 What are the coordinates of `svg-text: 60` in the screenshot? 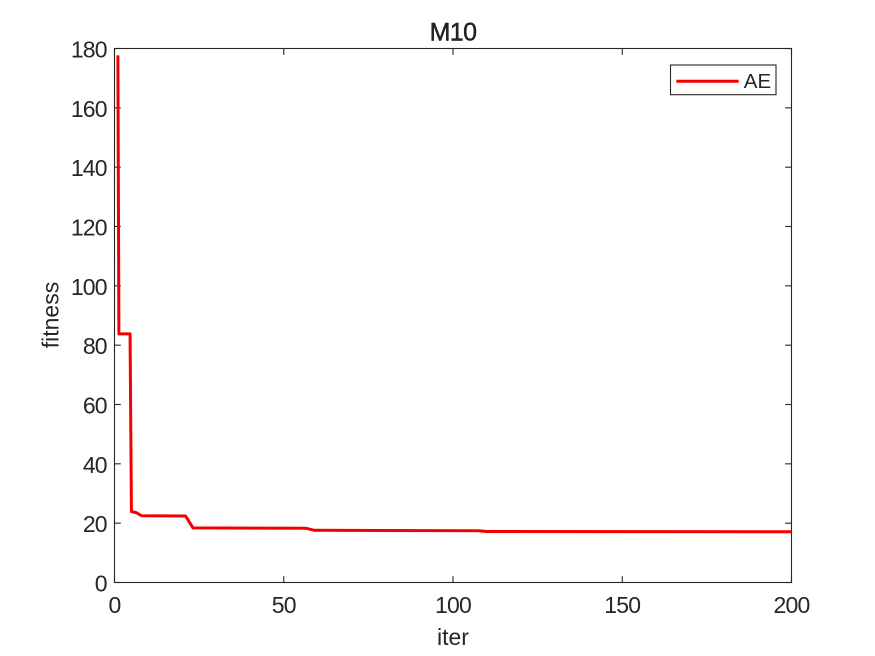 It's located at (95, 406).